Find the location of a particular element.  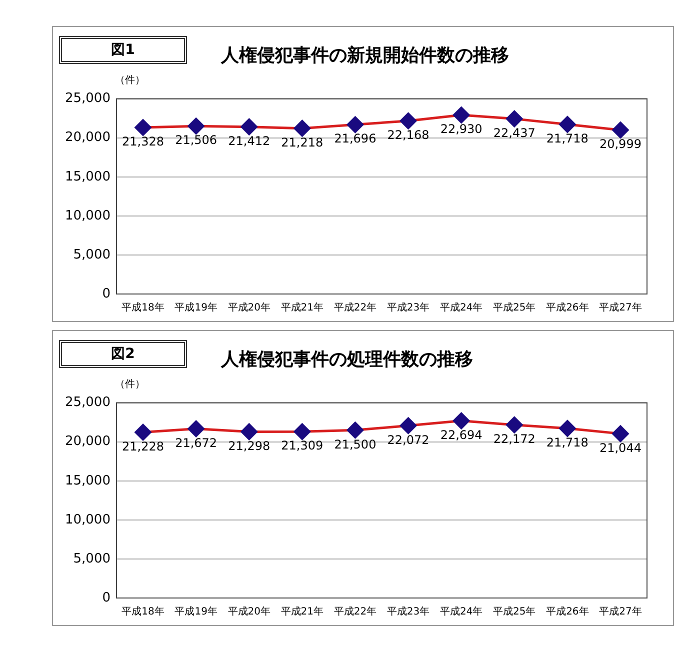

data-label: 21,506 is located at coordinates (196, 140).